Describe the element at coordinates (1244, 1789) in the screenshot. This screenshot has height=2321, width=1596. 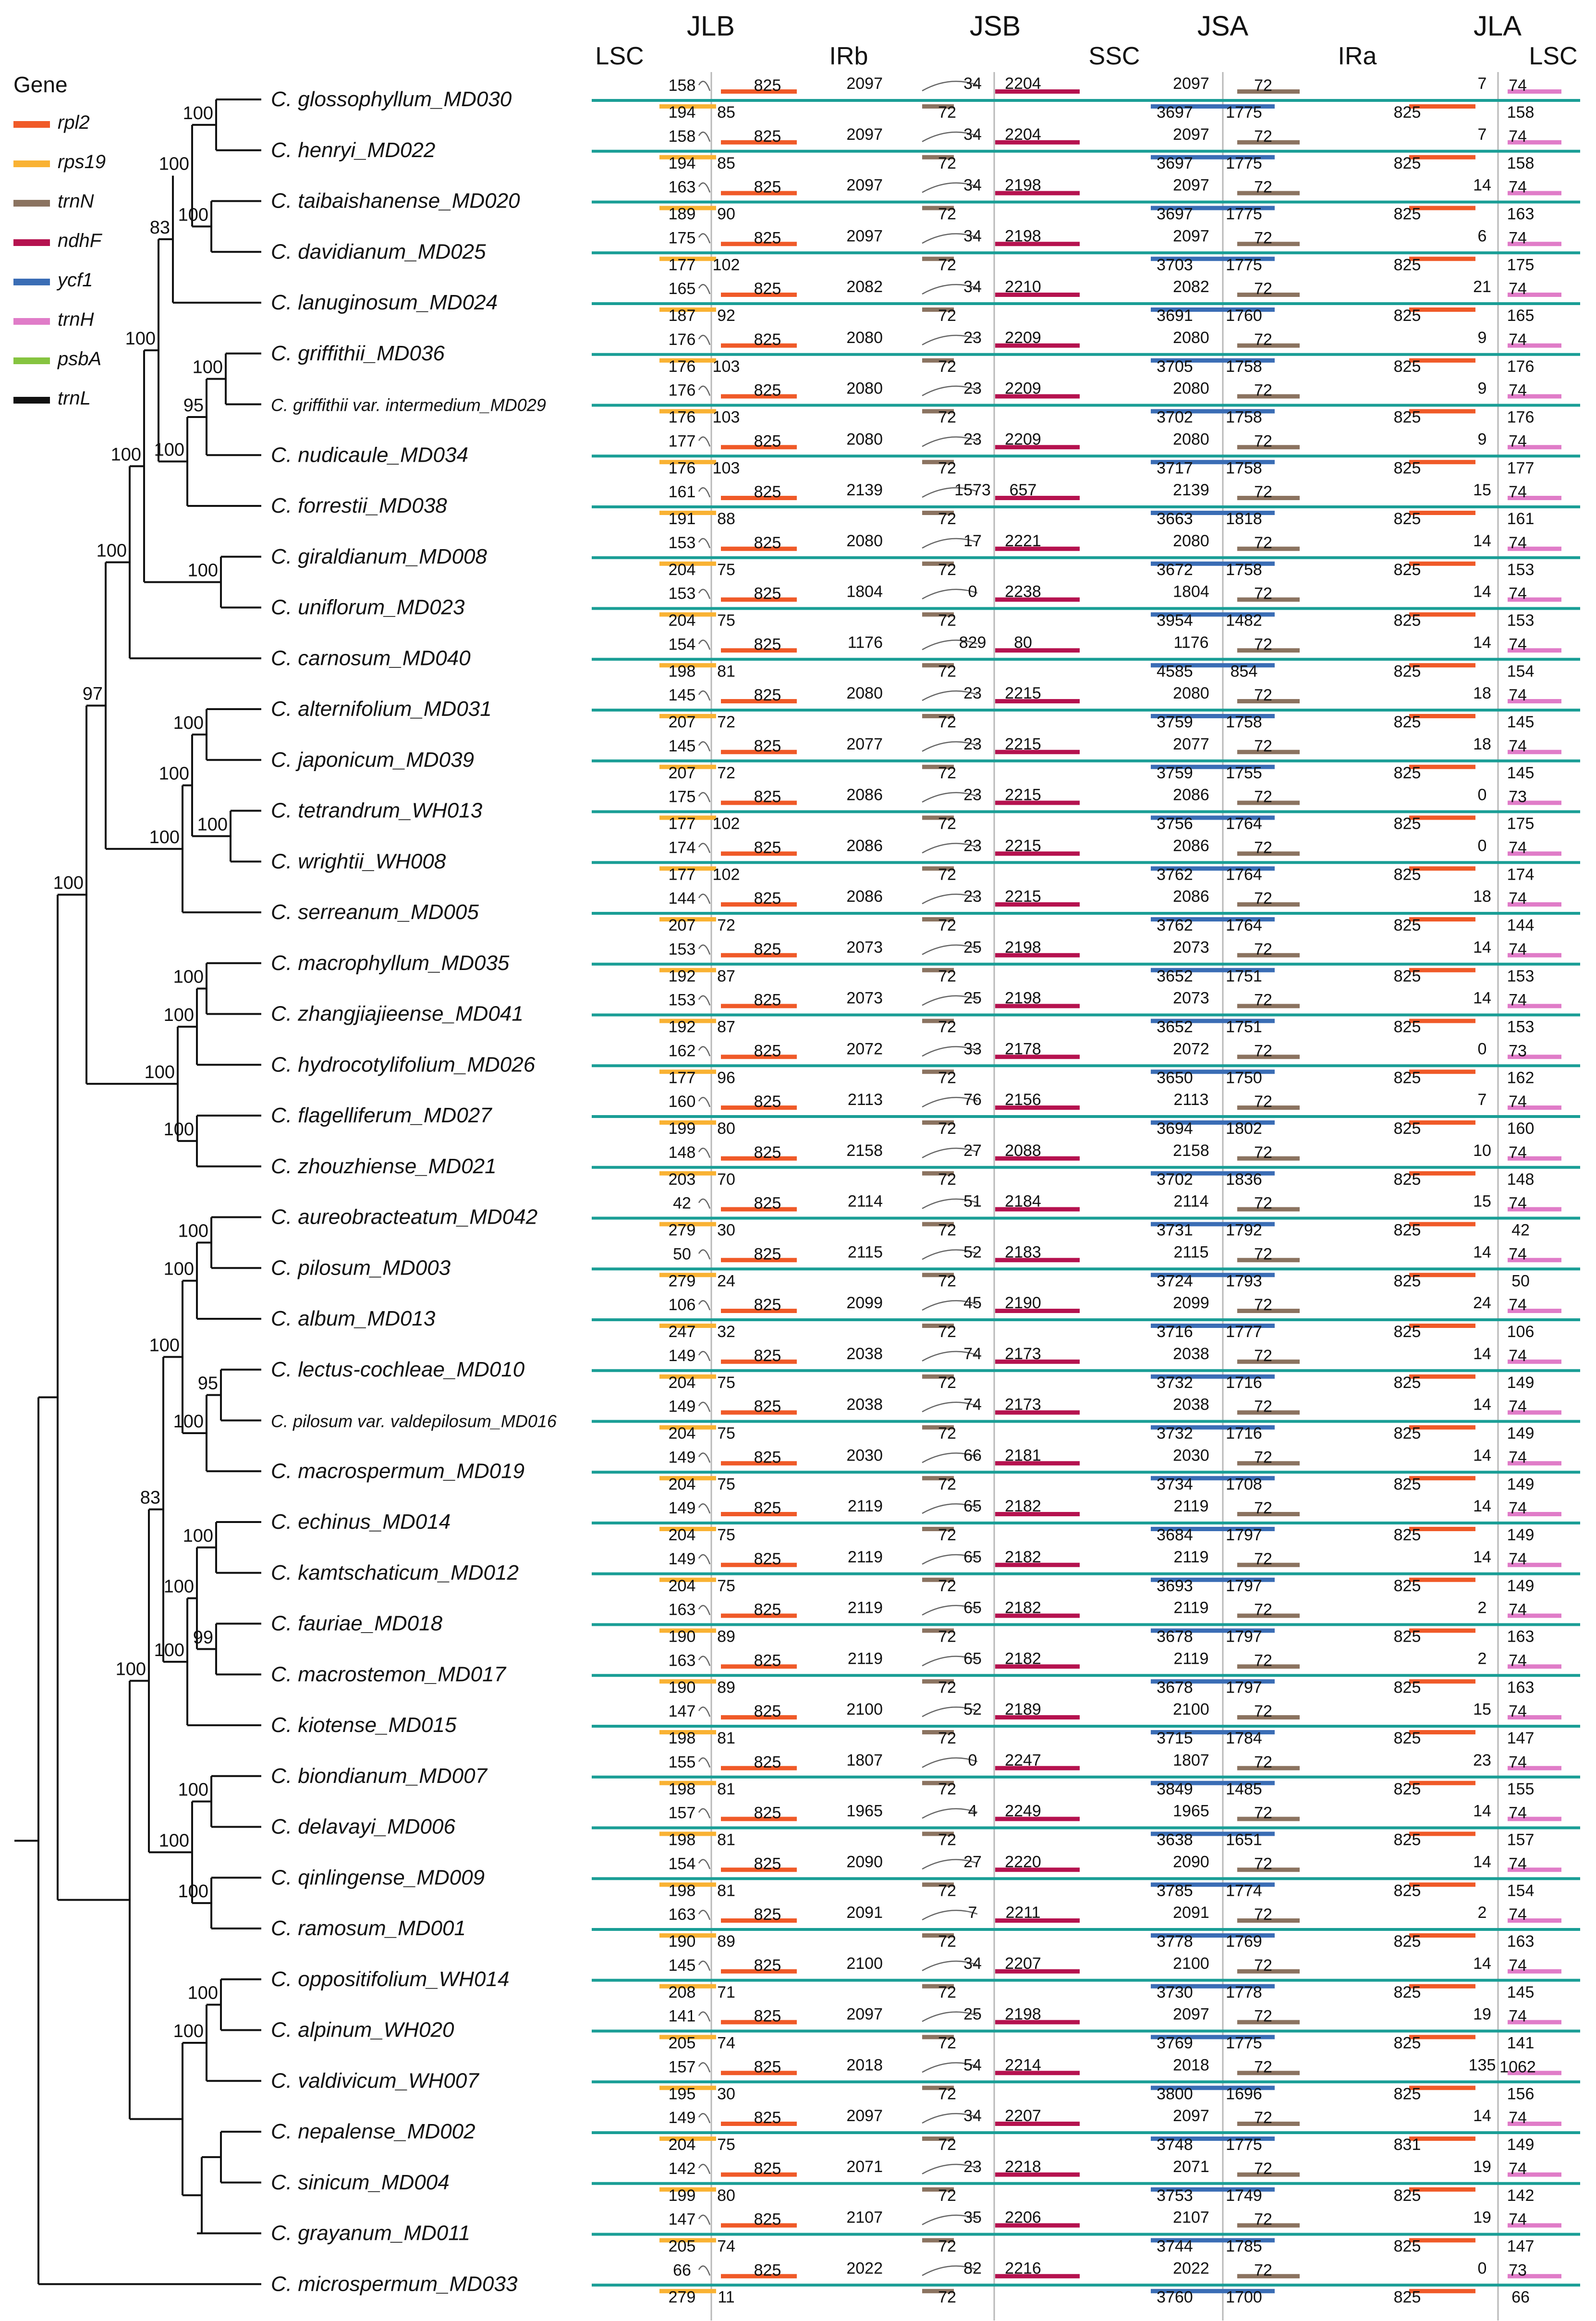
I see `ycf1-ir-length: 1485` at that location.